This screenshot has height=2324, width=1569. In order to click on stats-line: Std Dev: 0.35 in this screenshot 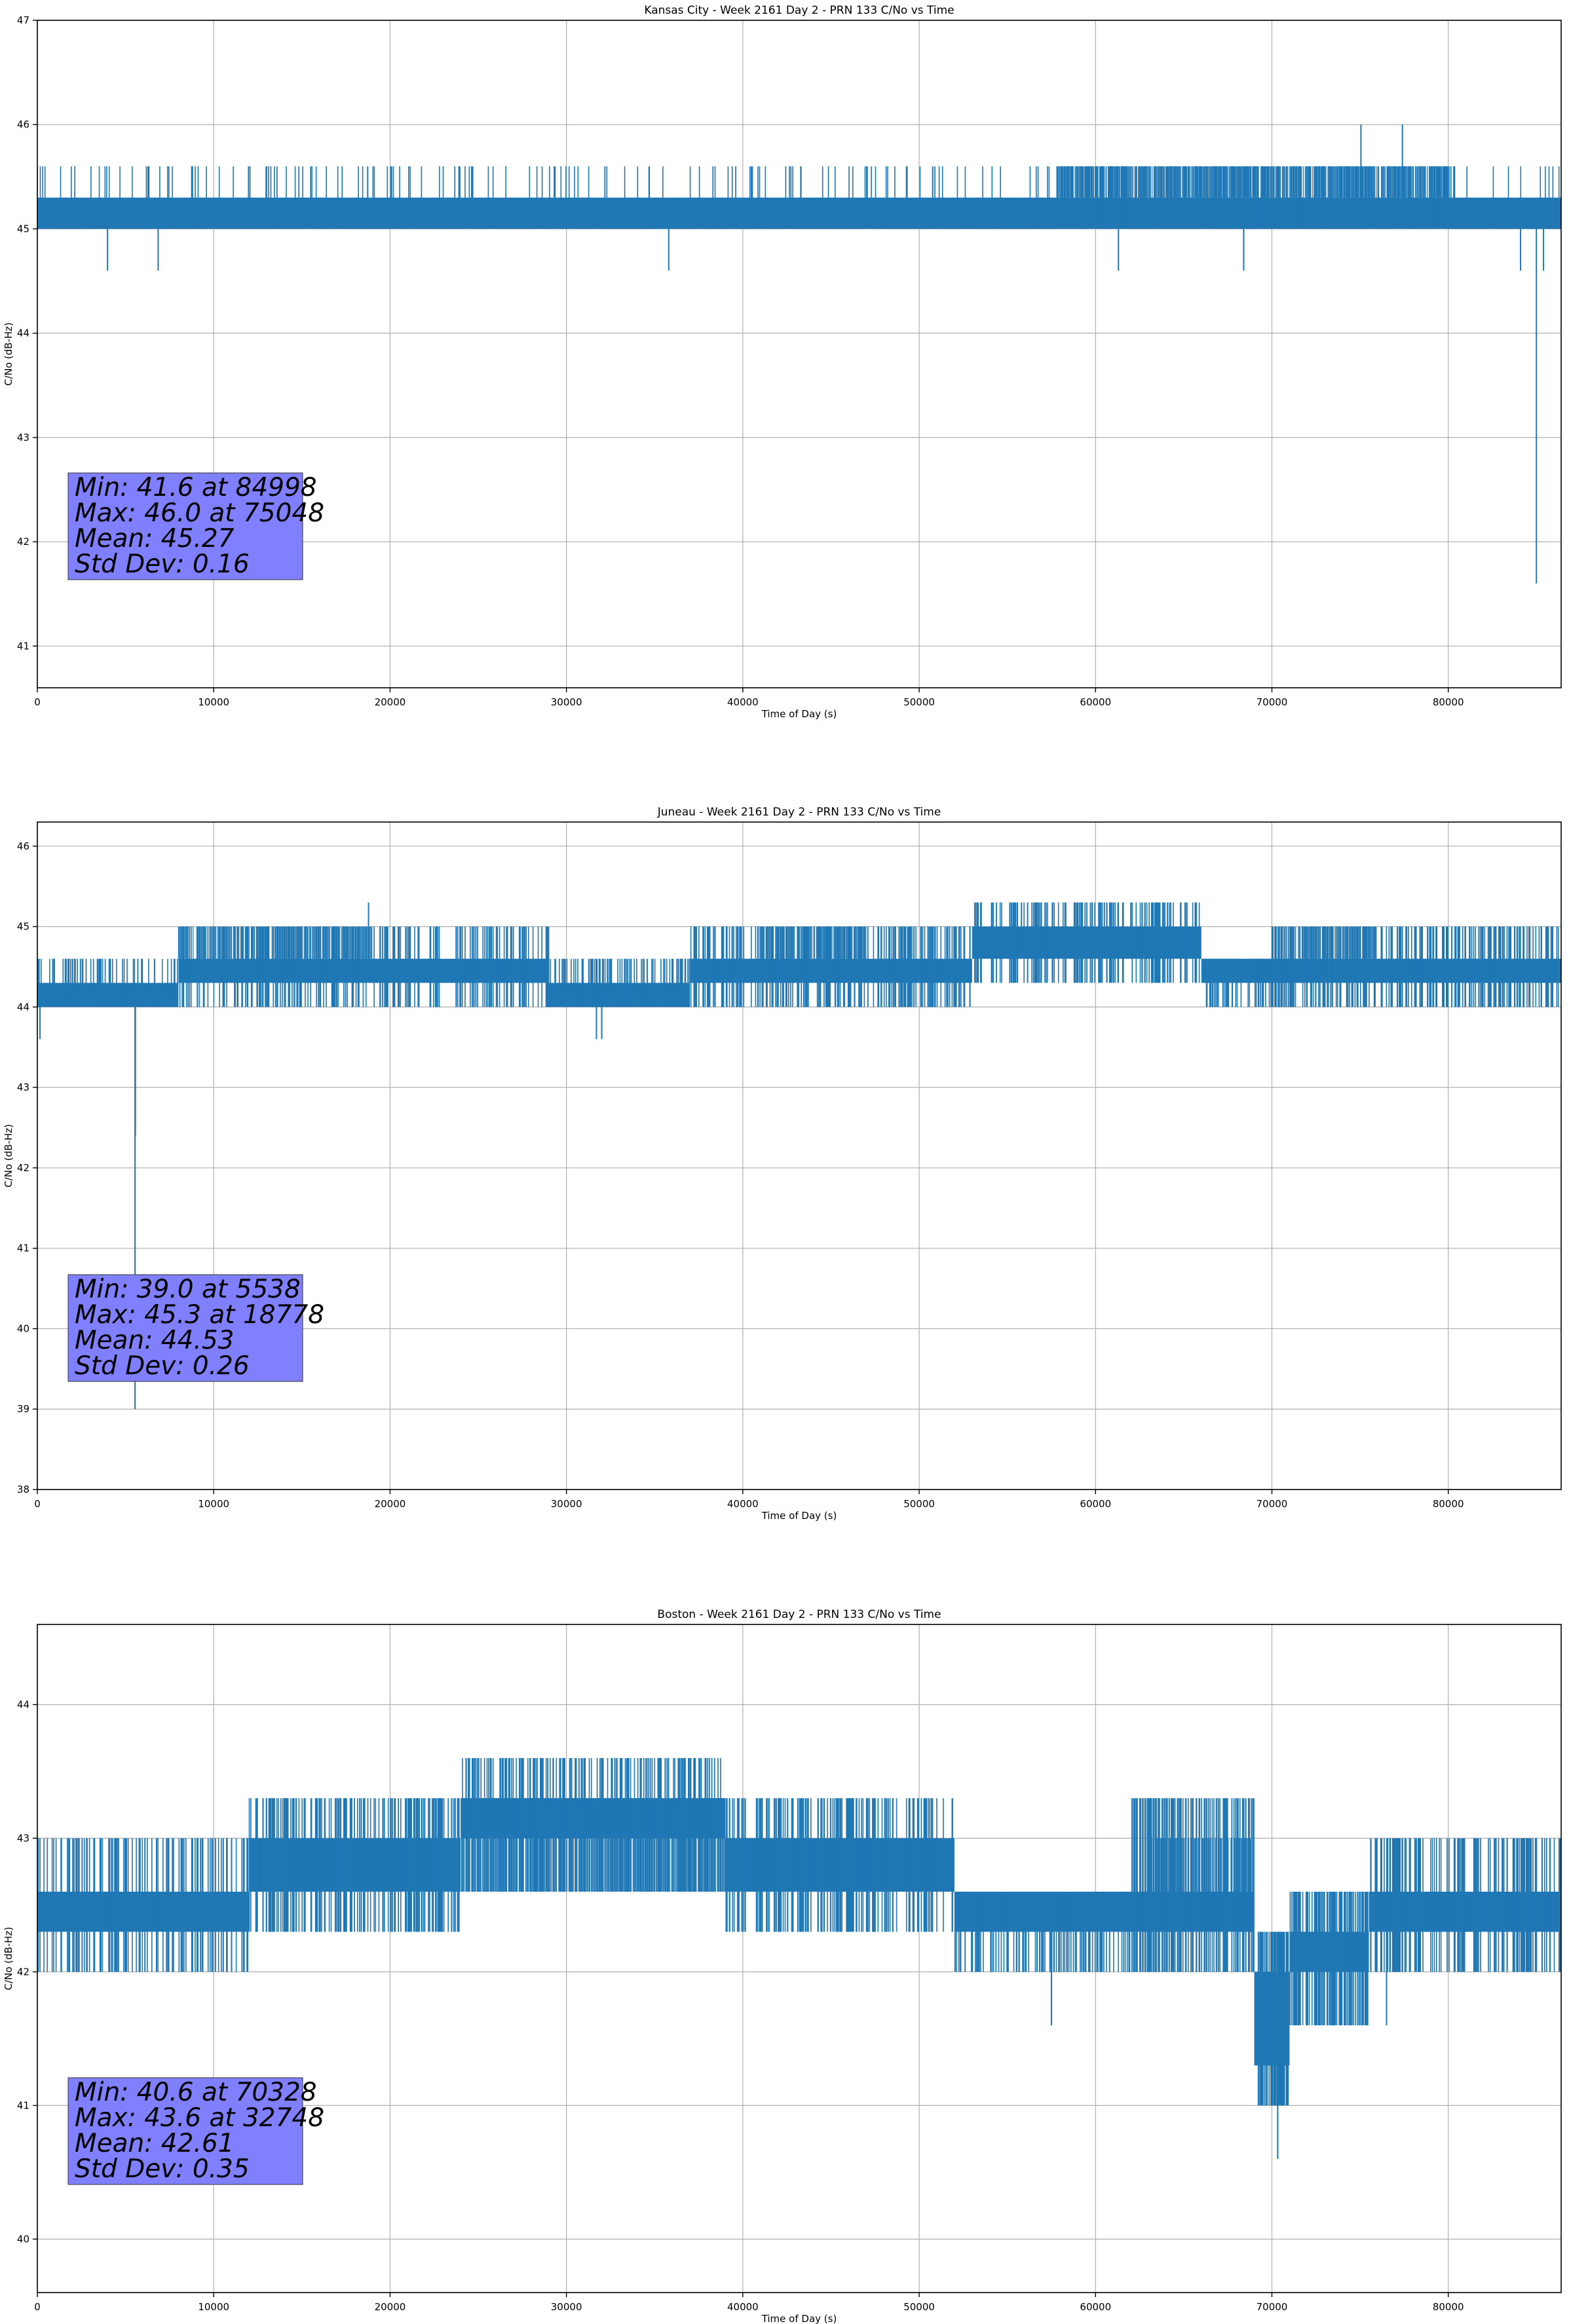, I will do `click(162, 2169)`.